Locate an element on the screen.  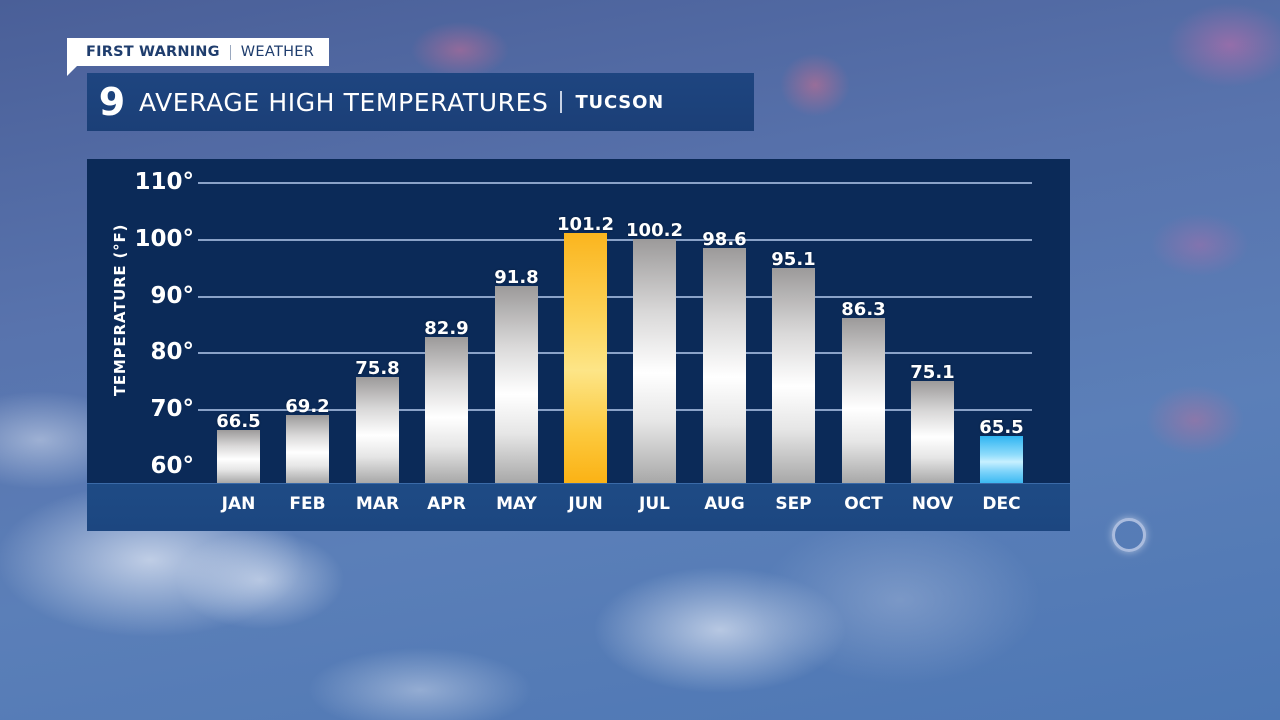
bar-value-nov: 75.1 is located at coordinates (932, 372).